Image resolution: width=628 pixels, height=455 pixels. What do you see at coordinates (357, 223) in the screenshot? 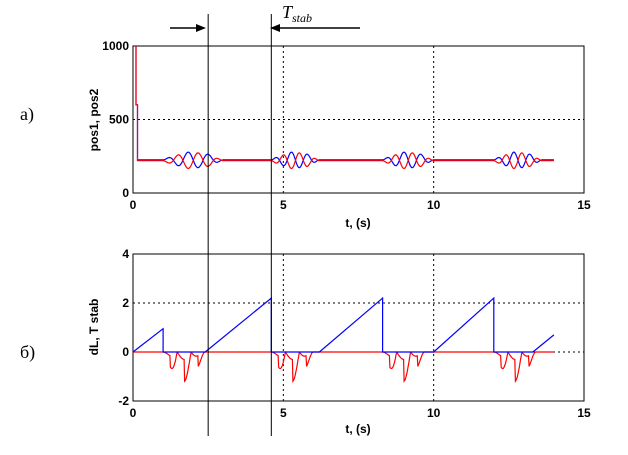
I see `x-axis-label-top: t, (s)` at bounding box center [357, 223].